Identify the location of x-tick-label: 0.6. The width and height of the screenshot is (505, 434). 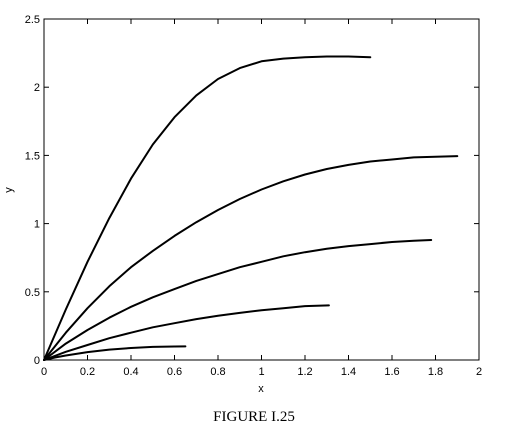
(174, 372).